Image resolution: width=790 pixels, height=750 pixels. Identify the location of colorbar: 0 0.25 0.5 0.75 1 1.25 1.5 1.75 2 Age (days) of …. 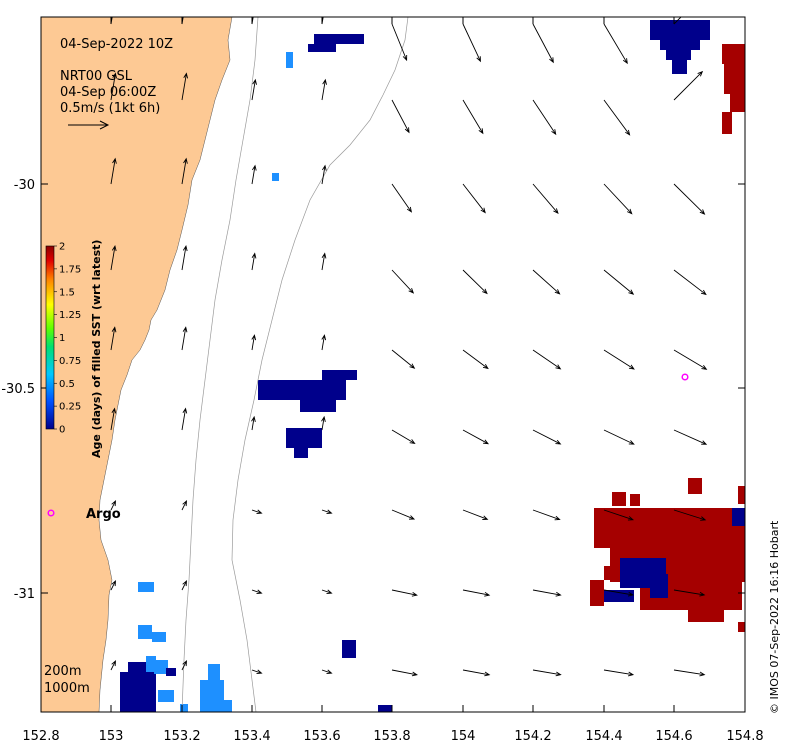
(74, 349).